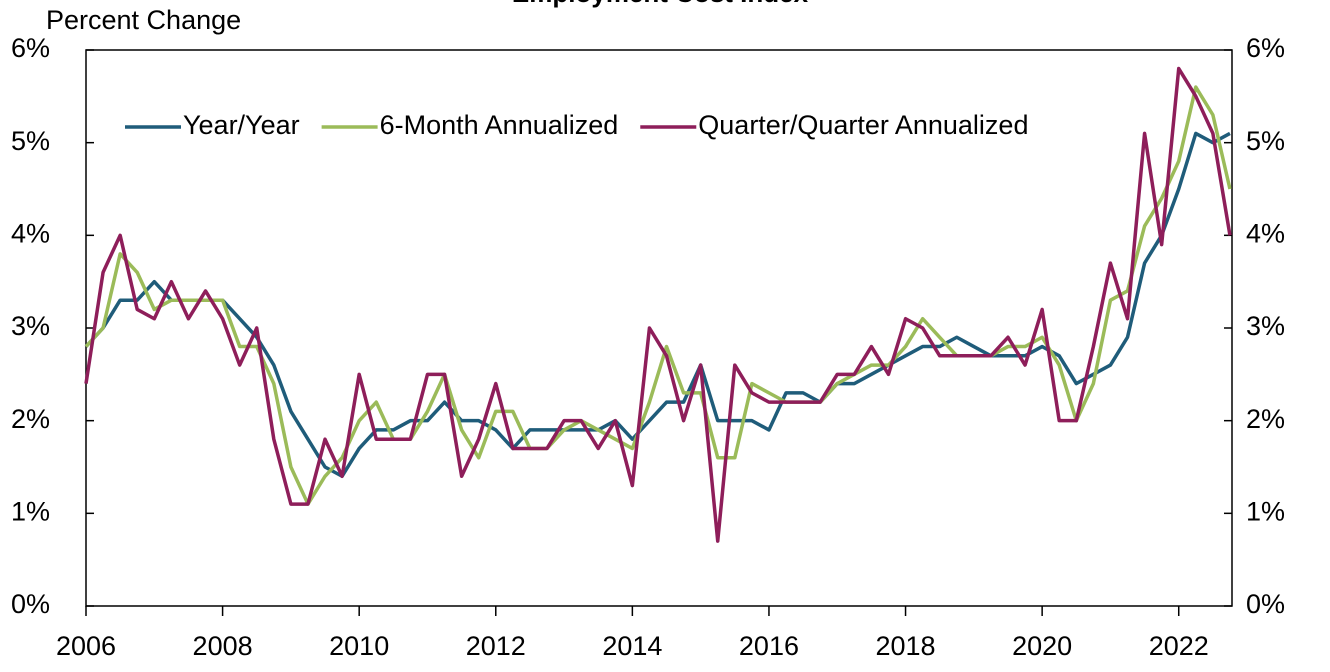  What do you see at coordinates (30, 48) in the screenshot?
I see `y-tick-label: 6%` at bounding box center [30, 48].